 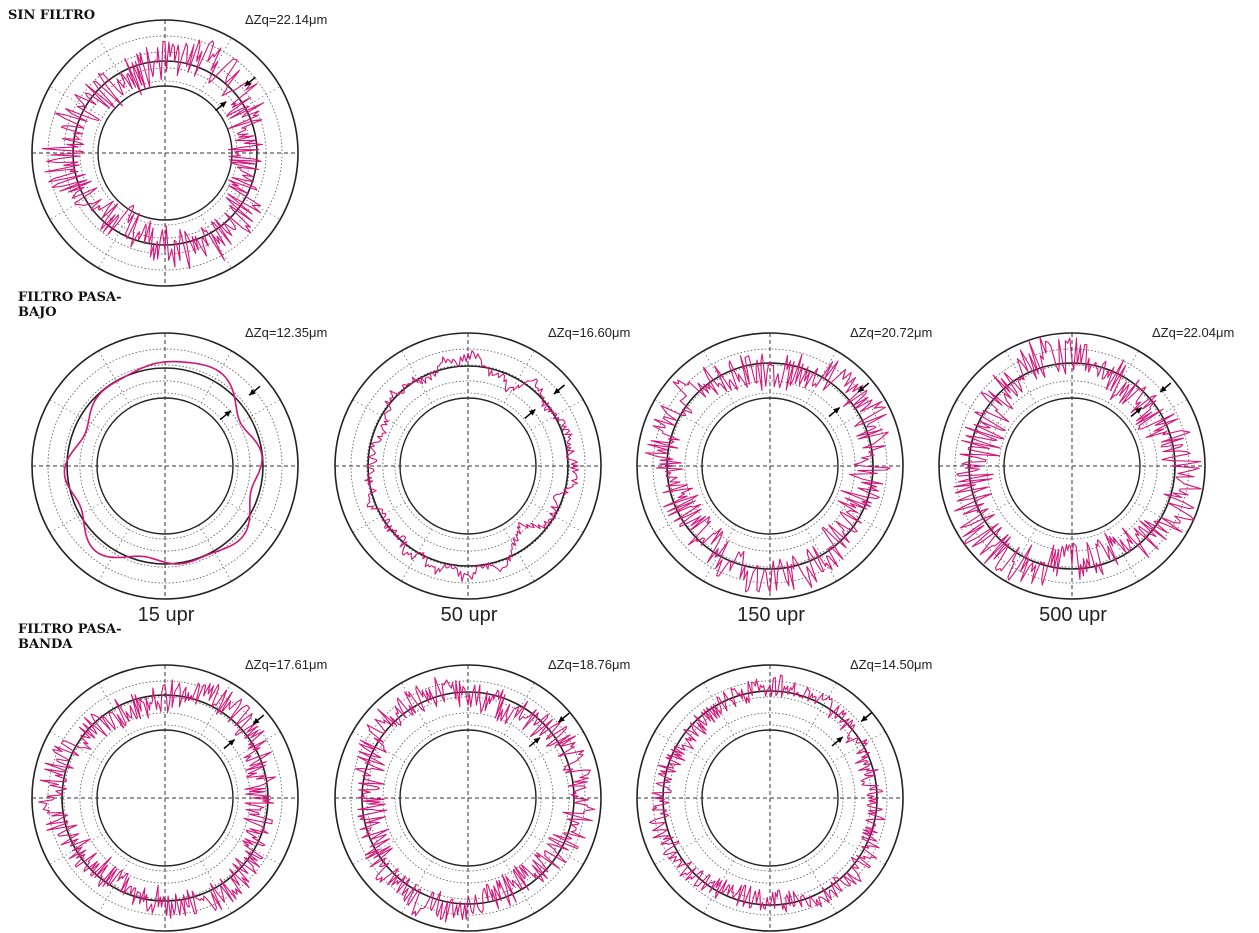 What do you see at coordinates (166, 615) in the screenshot?
I see `frequency-label-15: 15 upr` at bounding box center [166, 615].